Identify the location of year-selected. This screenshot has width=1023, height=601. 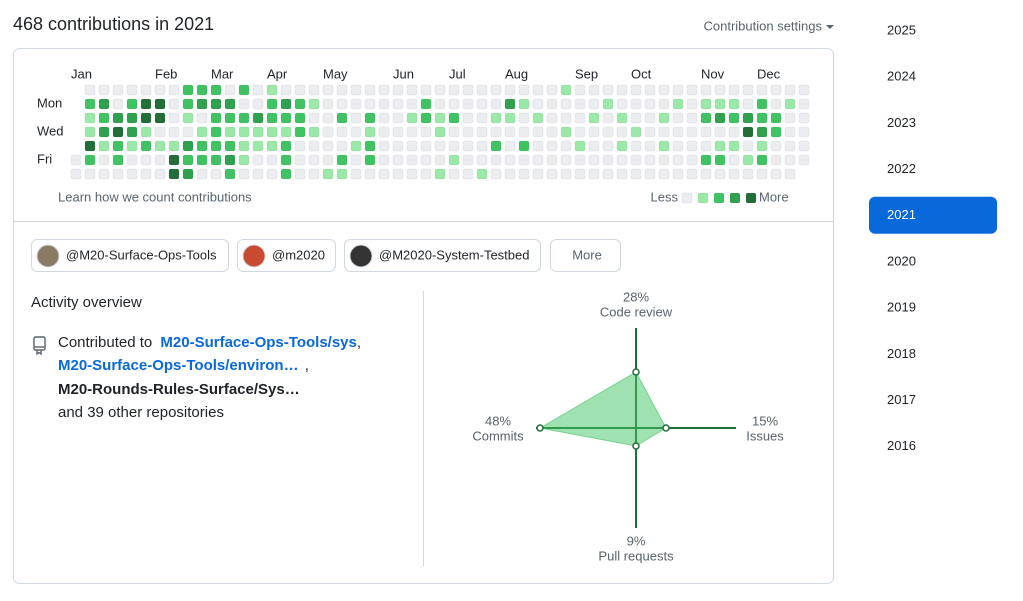
(933, 215).